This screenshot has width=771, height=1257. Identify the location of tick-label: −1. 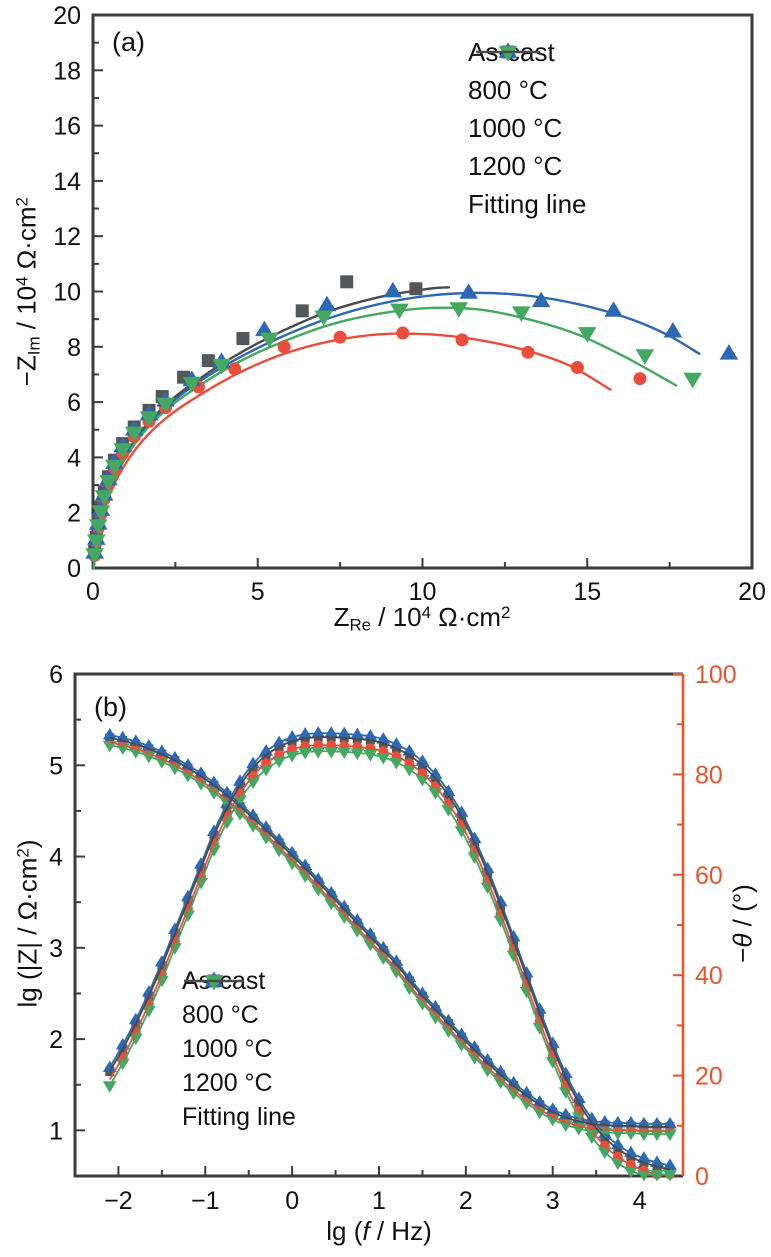
(205, 1201).